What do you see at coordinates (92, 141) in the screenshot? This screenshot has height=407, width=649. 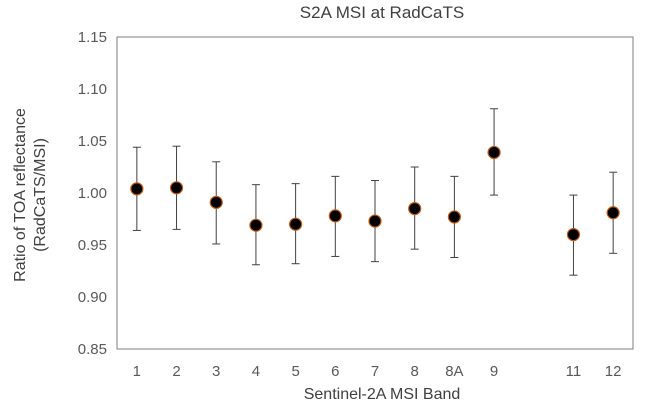 I see `y-tick-label: 1.05` at bounding box center [92, 141].